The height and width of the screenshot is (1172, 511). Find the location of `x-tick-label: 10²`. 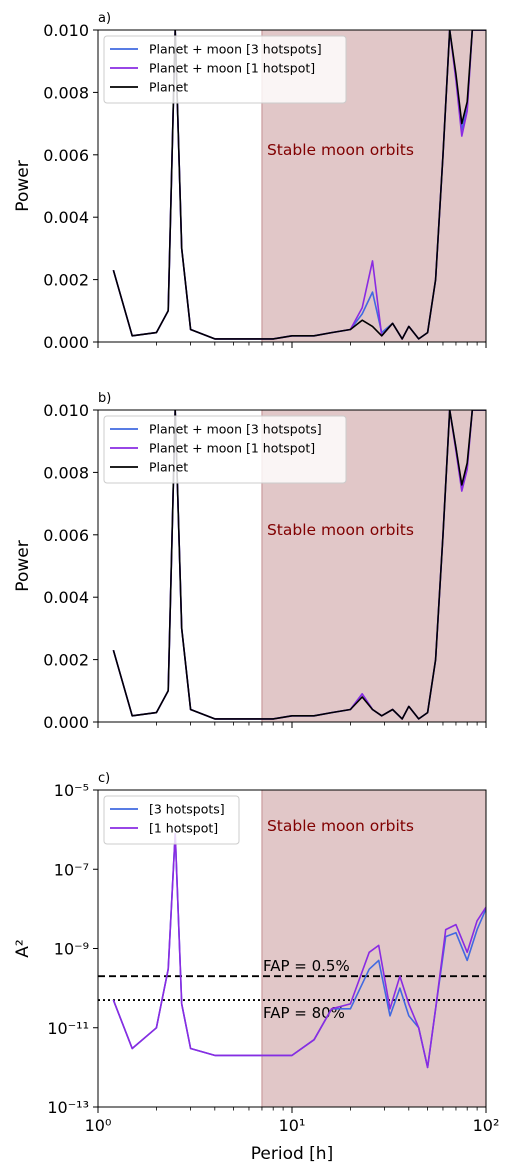

x-tick-label: 10² is located at coordinates (486, 1125).